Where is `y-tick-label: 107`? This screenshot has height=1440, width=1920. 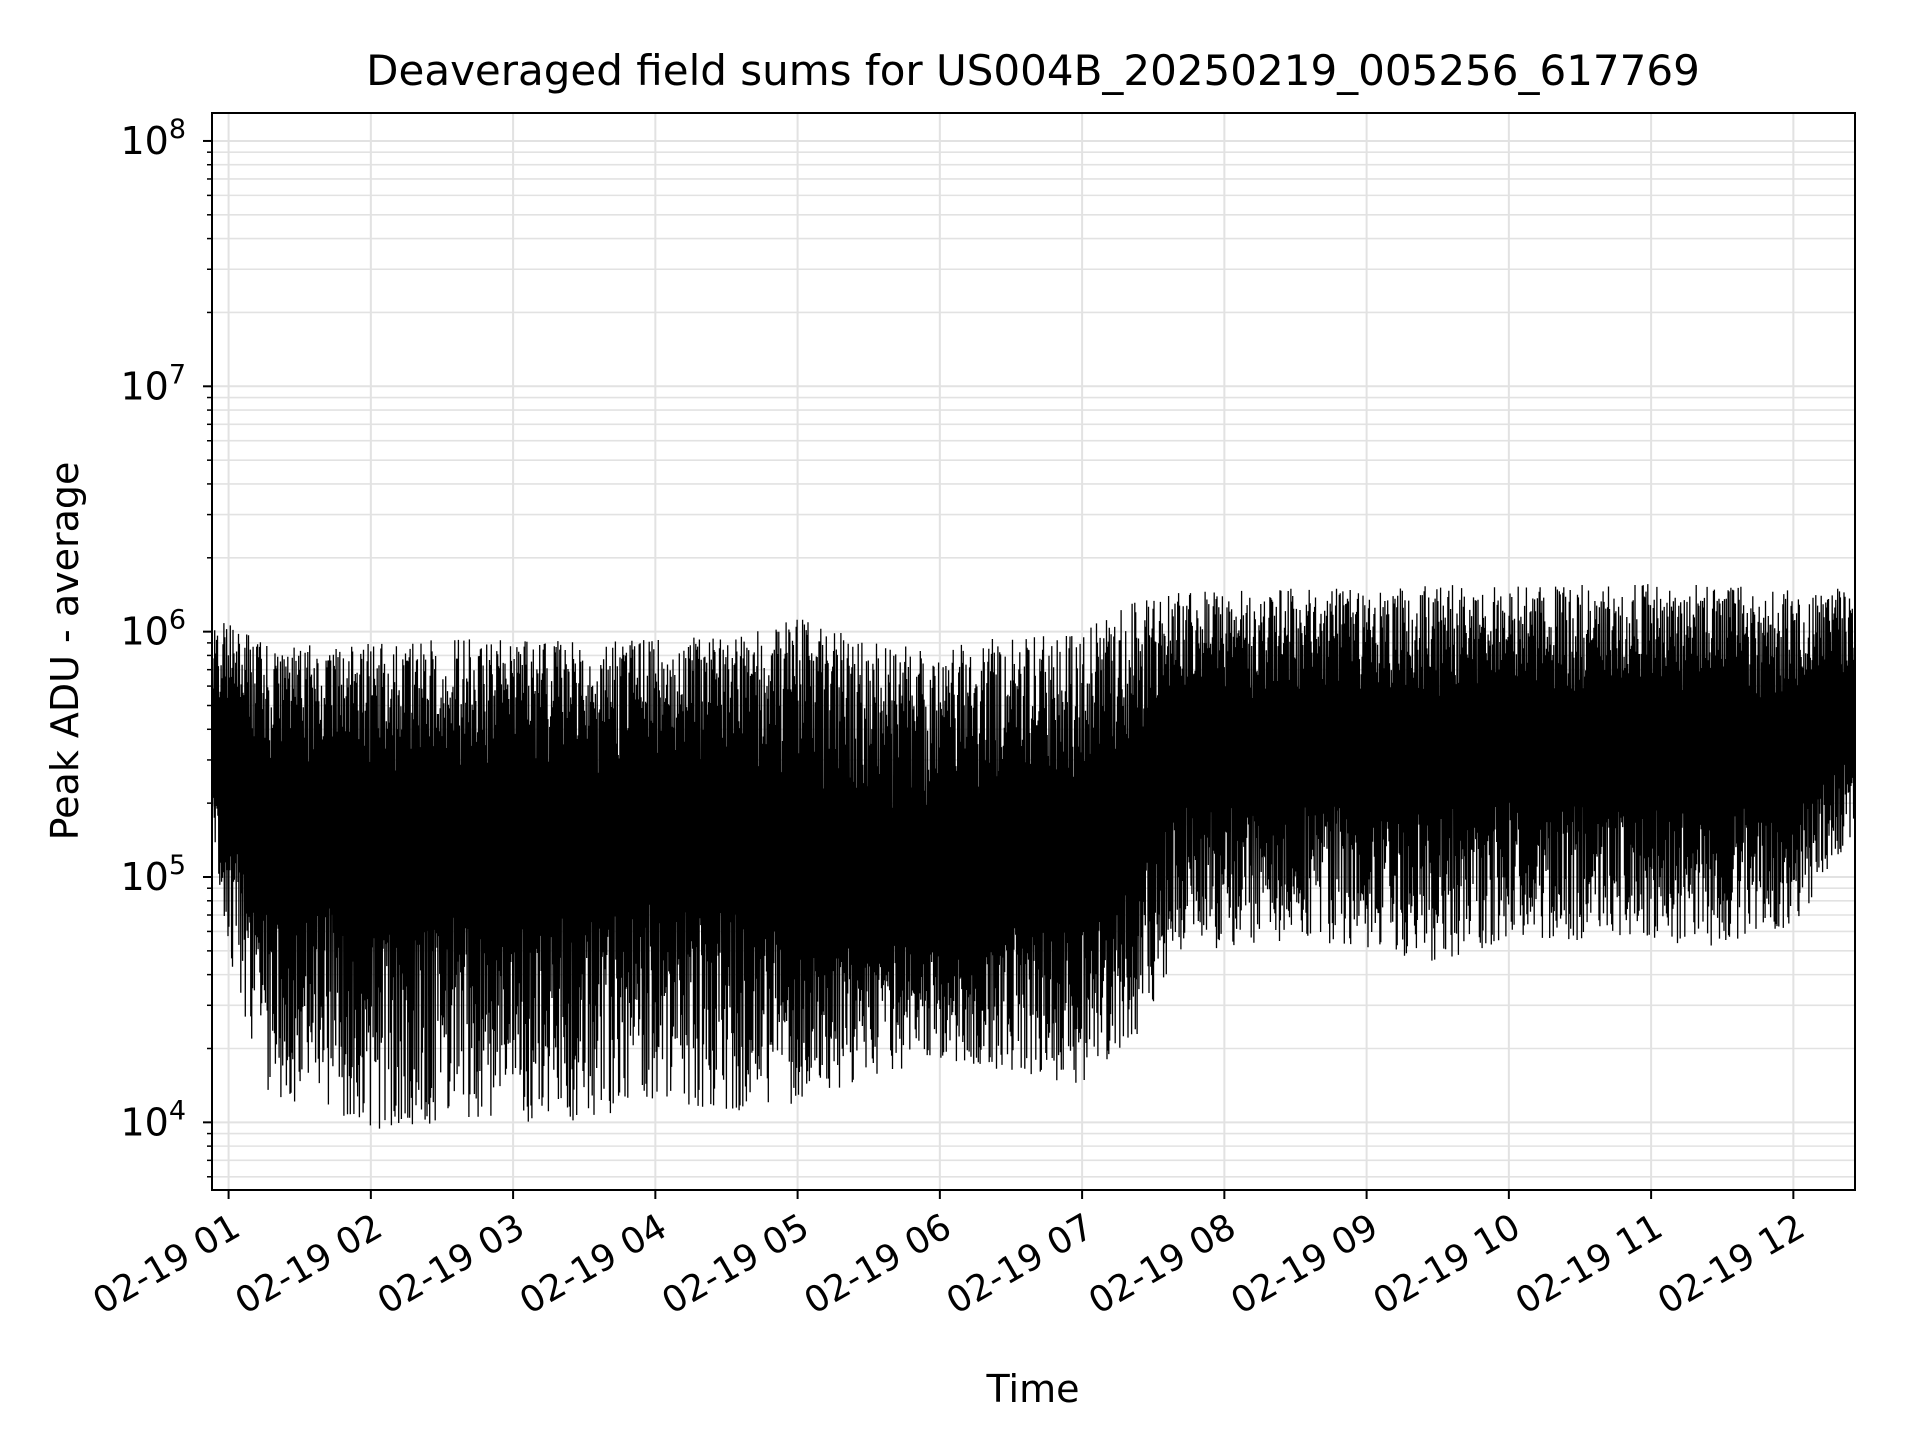 y-tick-label: 107 is located at coordinates (153, 383).